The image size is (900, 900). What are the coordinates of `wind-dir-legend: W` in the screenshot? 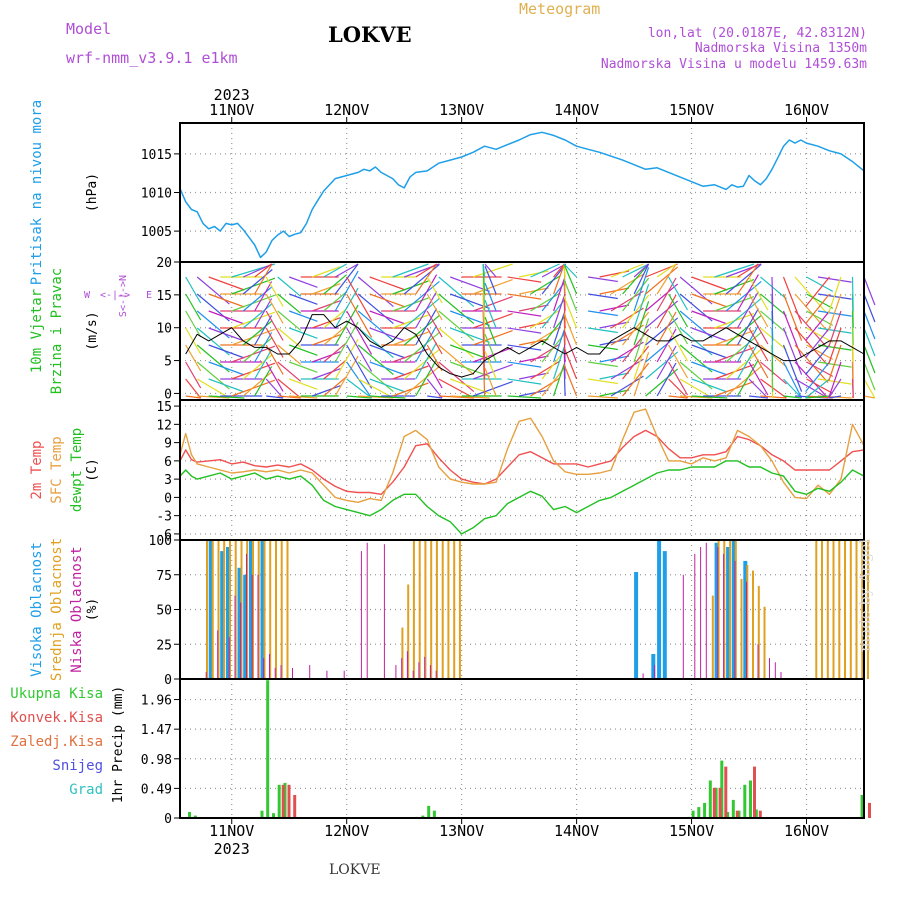 It's located at (87, 295).